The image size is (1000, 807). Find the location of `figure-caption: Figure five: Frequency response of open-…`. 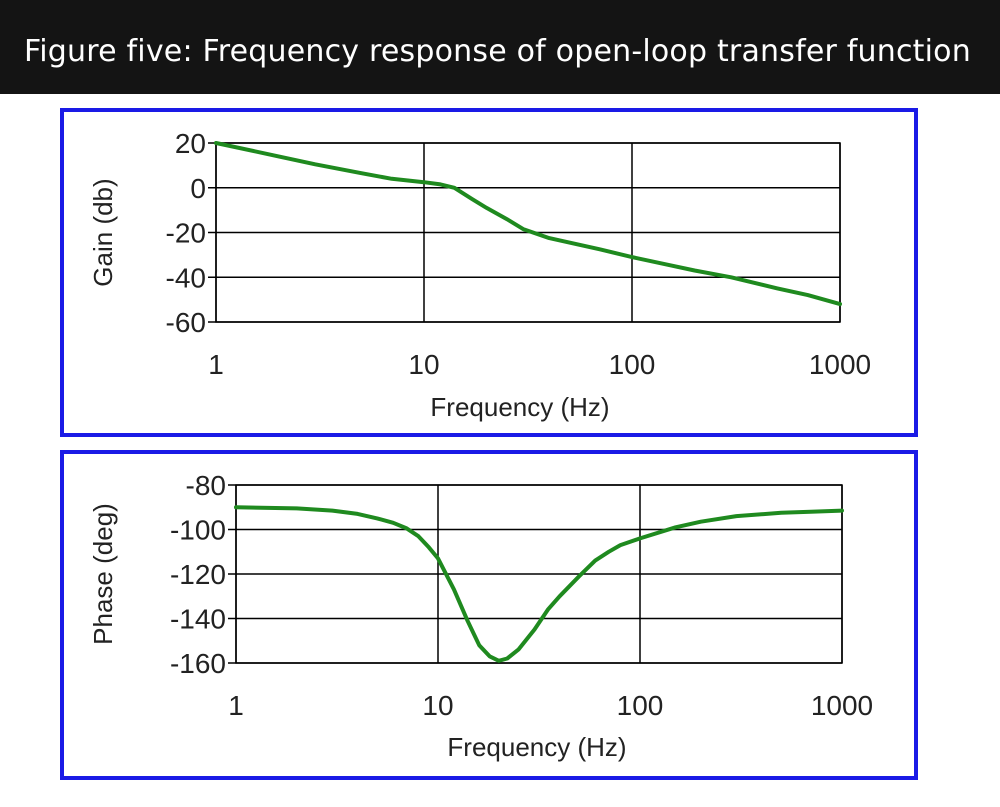

figure-caption: Figure five: Frequency response of open-… is located at coordinates (497, 51).